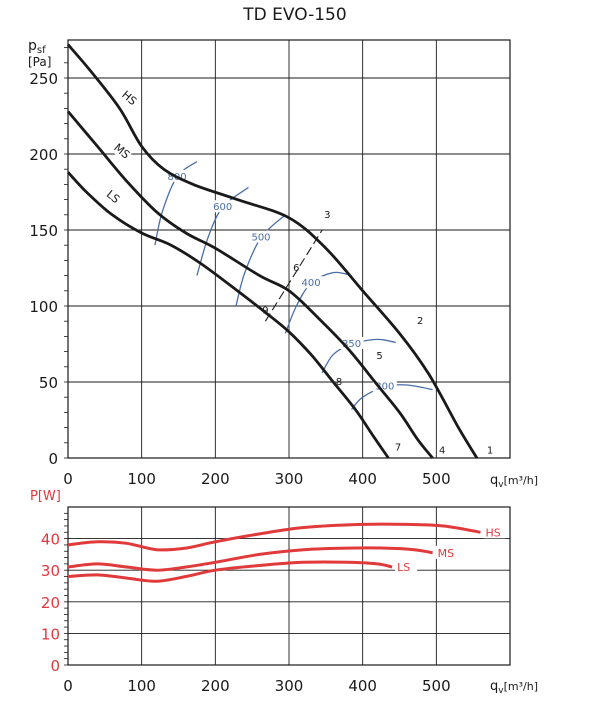 This screenshot has width=591, height=706. What do you see at coordinates (50, 571) in the screenshot?
I see `power-y-tick-label: 30` at bounding box center [50, 571].